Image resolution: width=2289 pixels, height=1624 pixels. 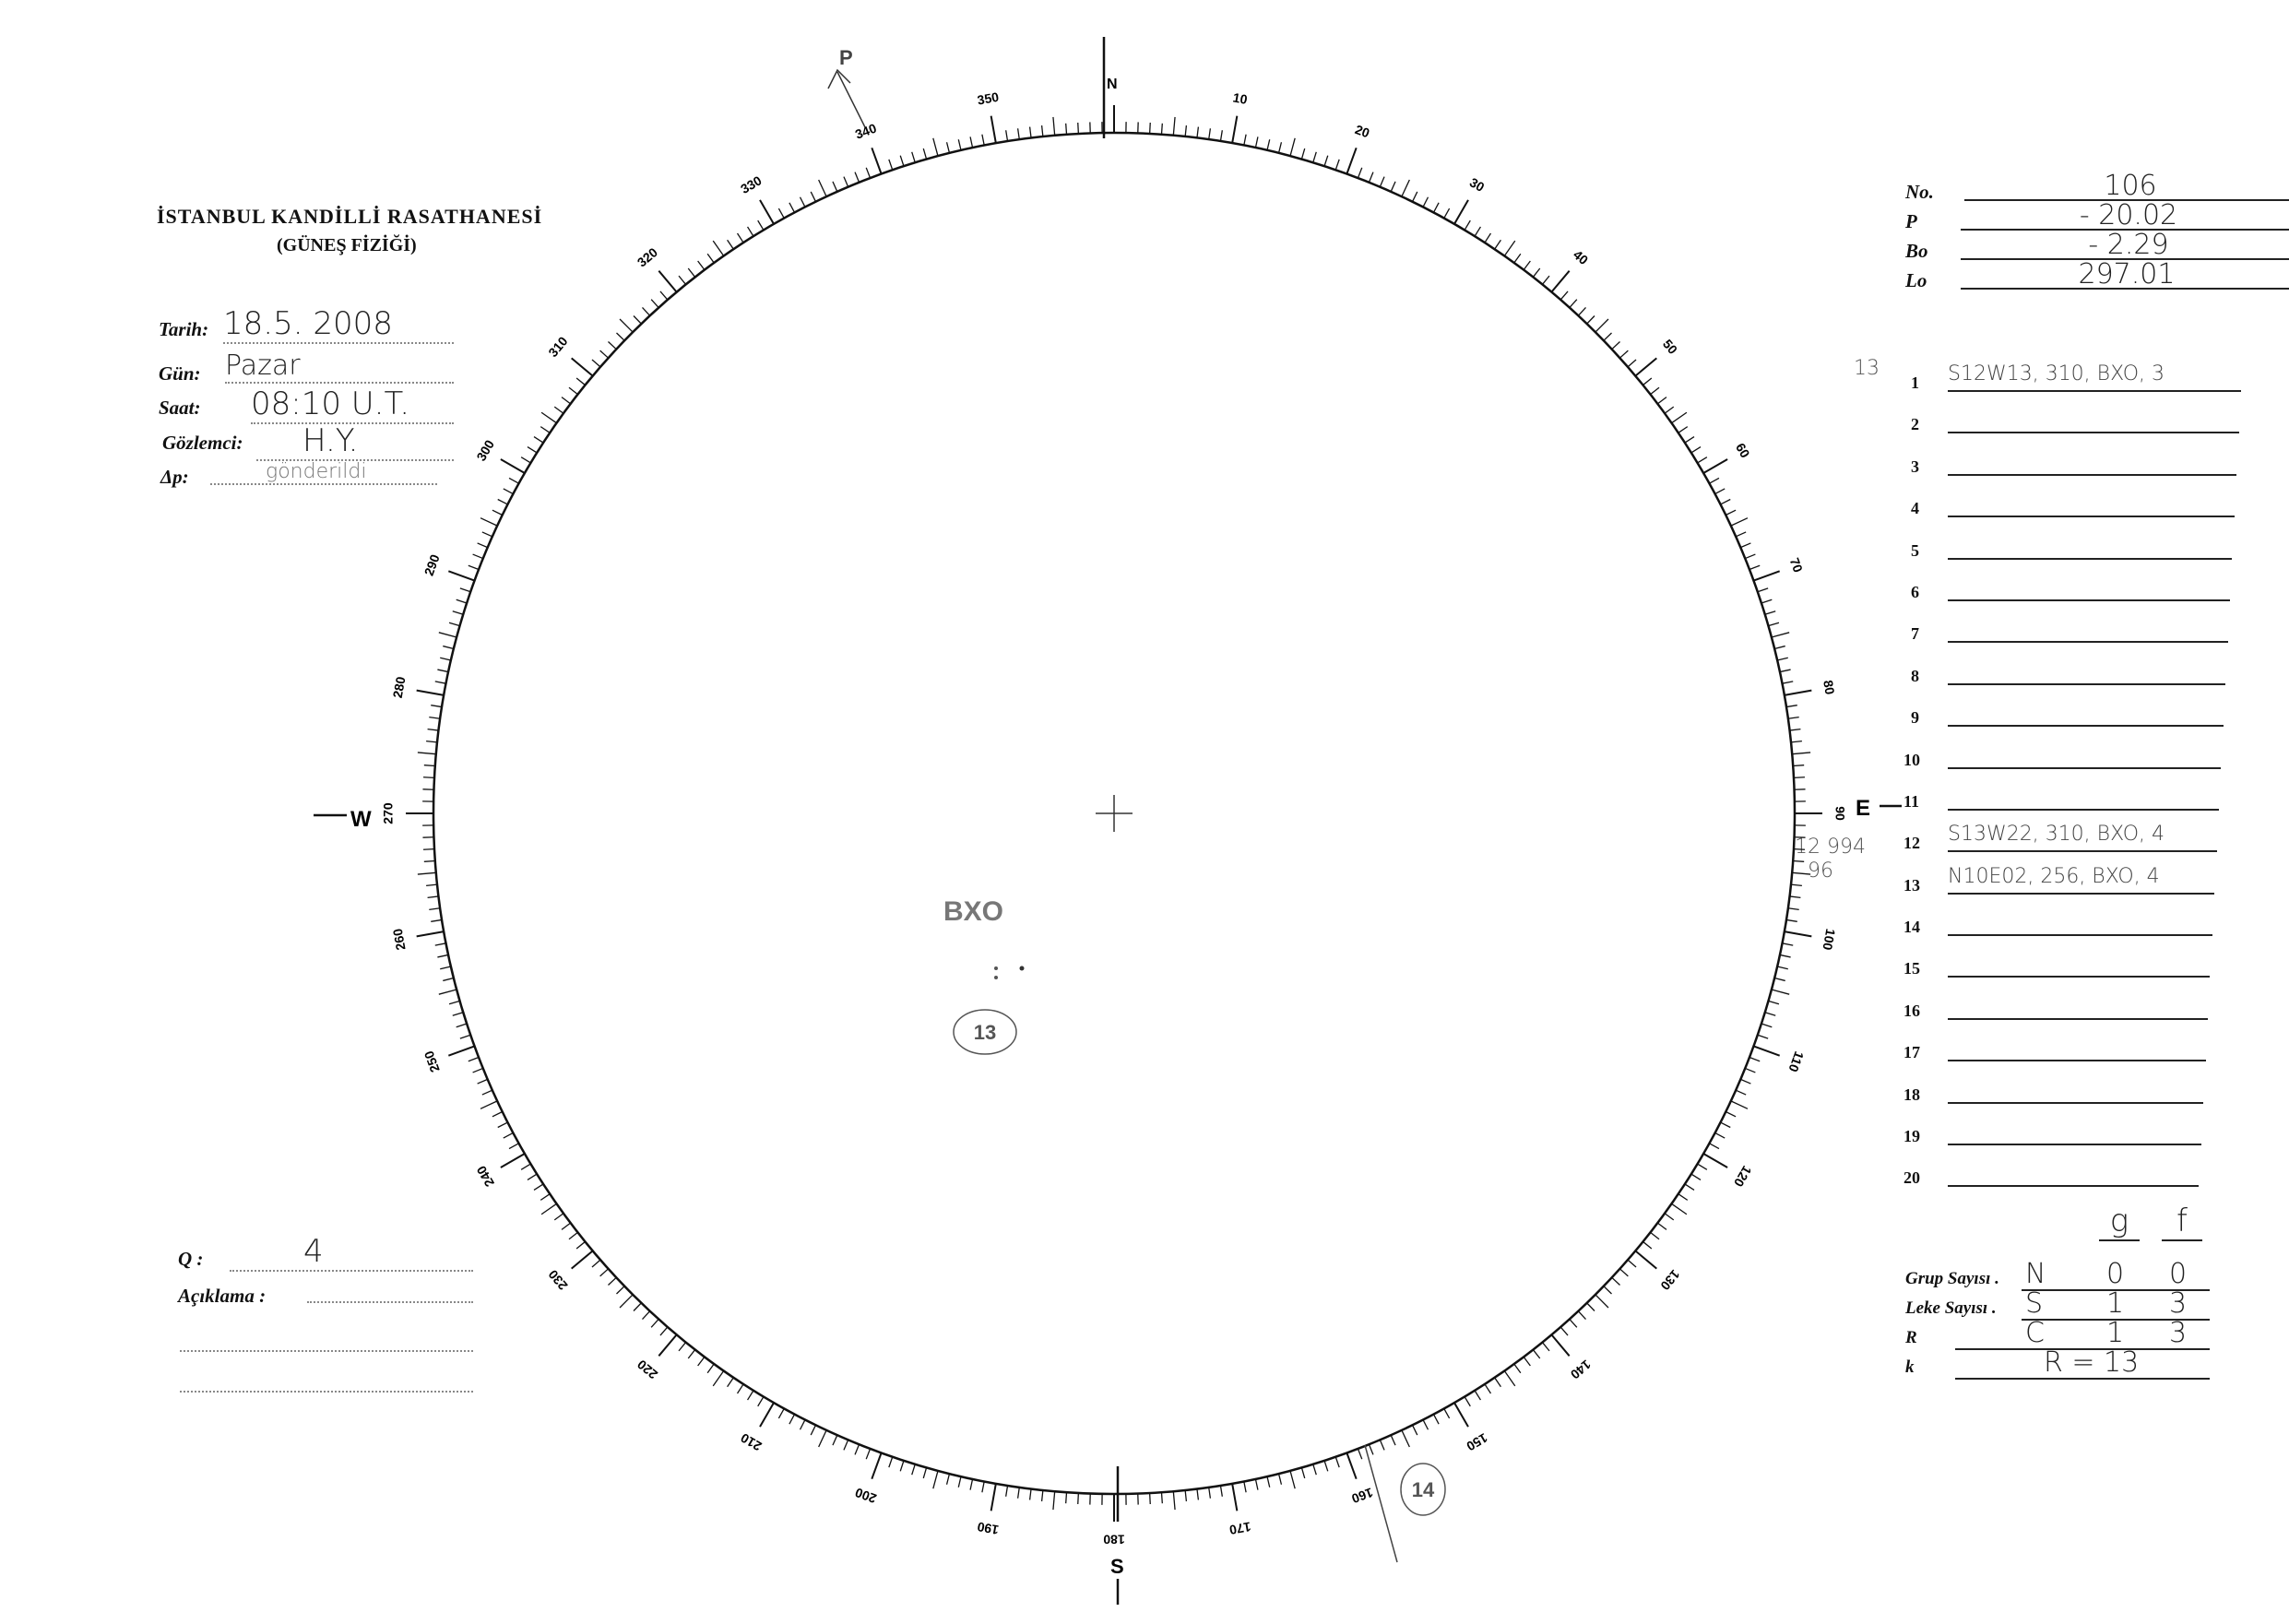 What do you see at coordinates (996, 978) in the screenshot?
I see `sunspot` at bounding box center [996, 978].